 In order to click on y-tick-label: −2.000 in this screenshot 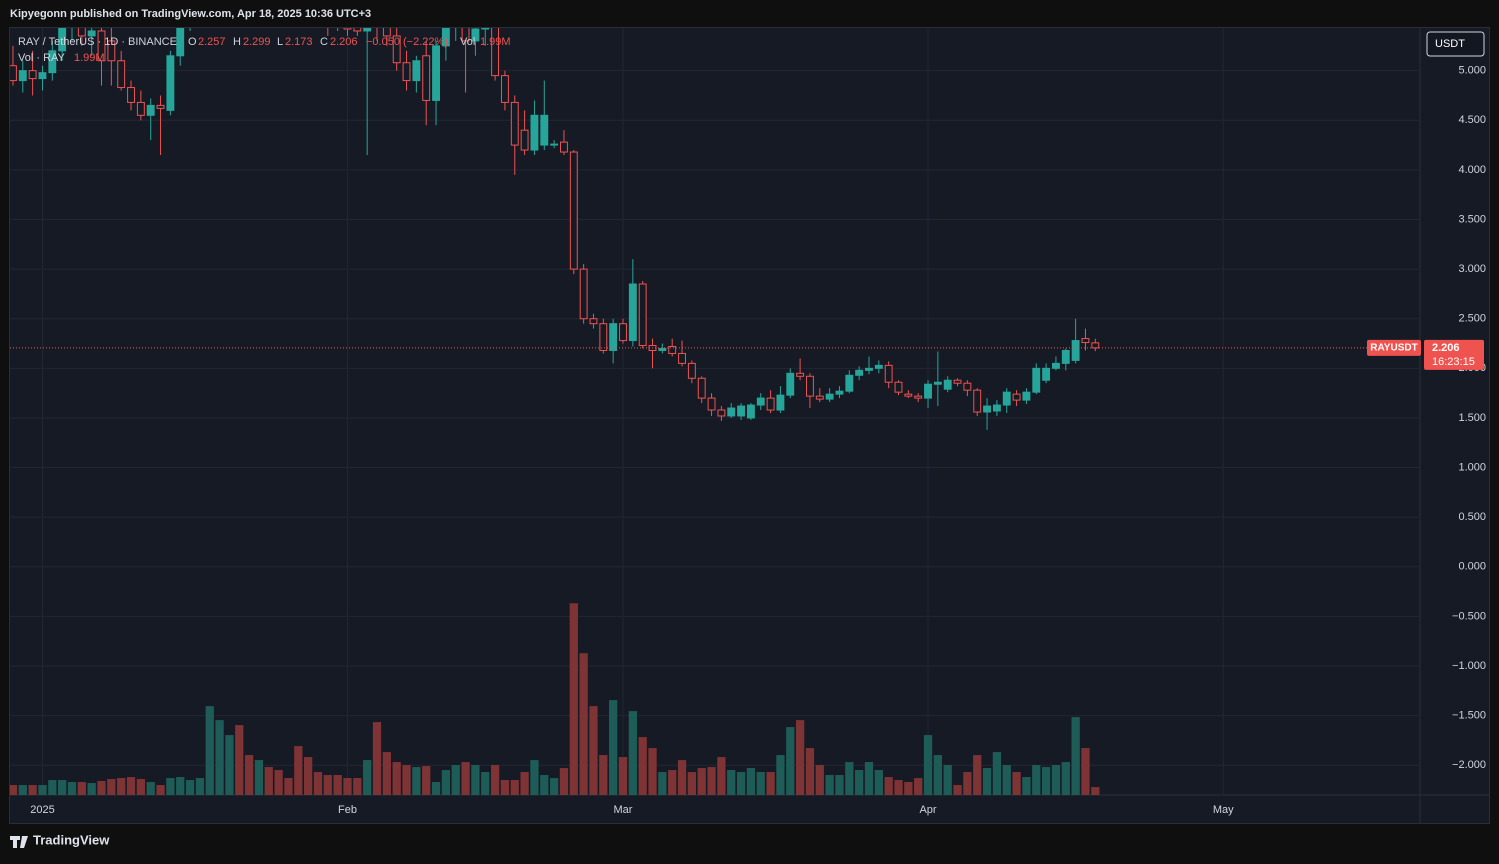, I will do `click(1469, 765)`.